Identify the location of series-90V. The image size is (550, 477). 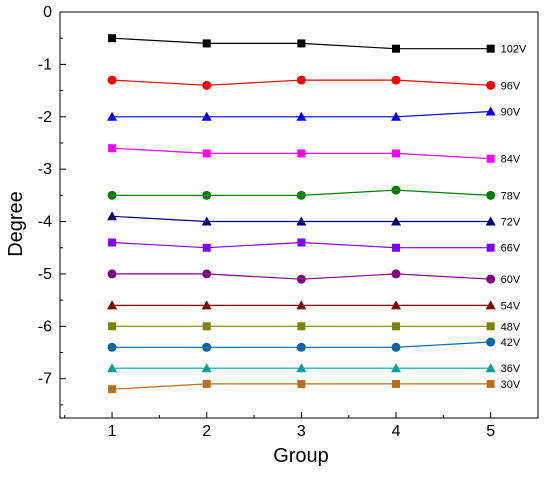
(301, 113).